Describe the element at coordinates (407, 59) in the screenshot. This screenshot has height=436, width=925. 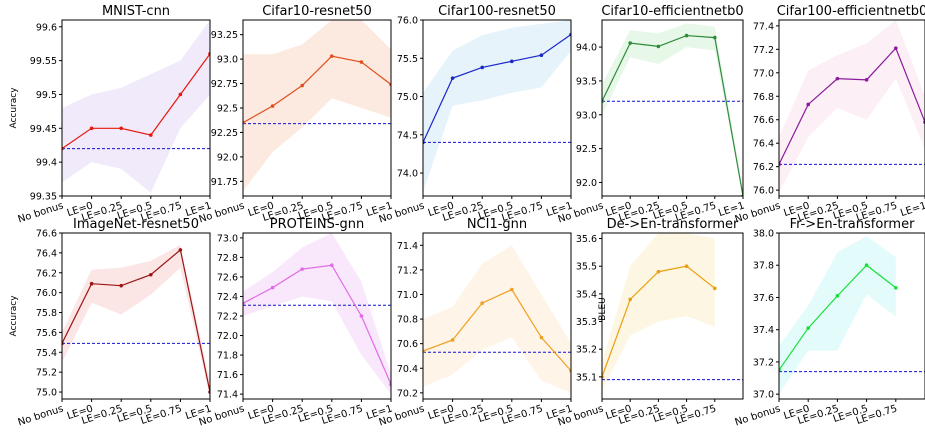
I see `y-tick-label: 75.5` at that location.